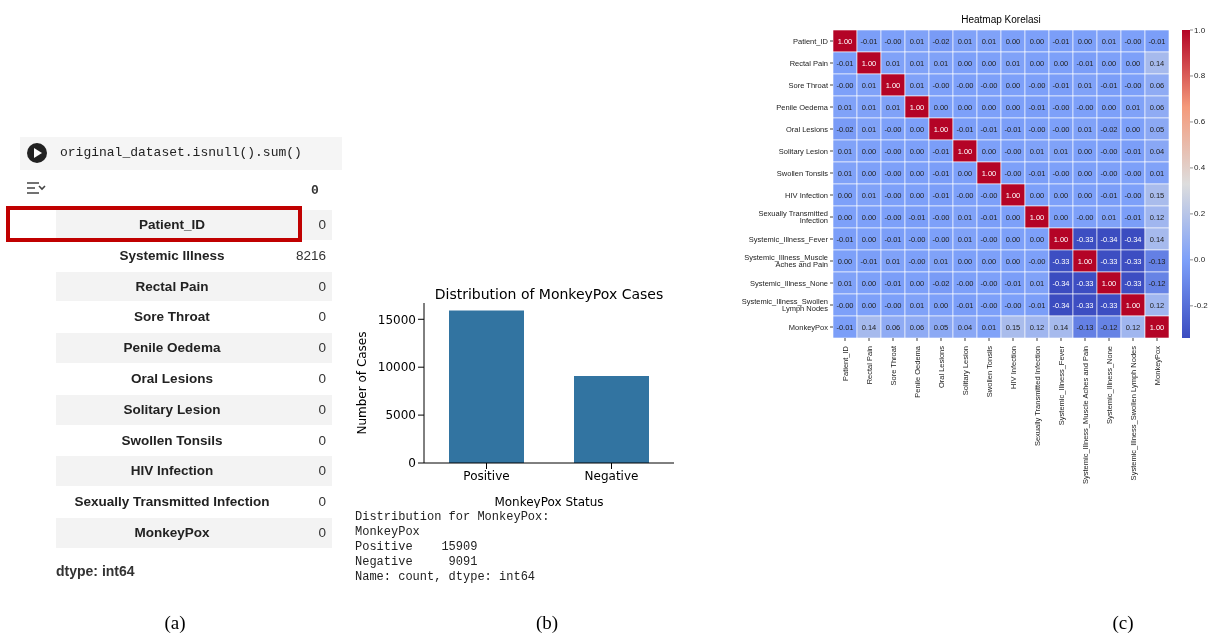 This screenshot has height=638, width=1225. I want to click on color-bar-label: 0.2, so click(1200, 214).